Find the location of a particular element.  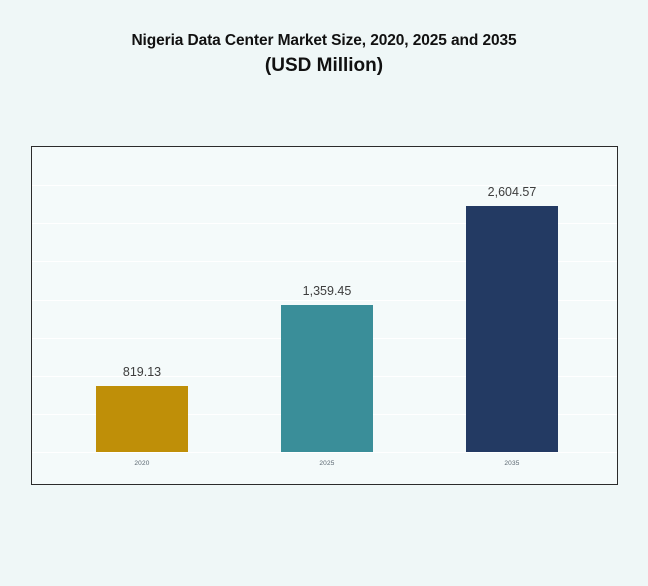

bar-group-2025: 1,359.45 2025 is located at coordinates (327, 375).